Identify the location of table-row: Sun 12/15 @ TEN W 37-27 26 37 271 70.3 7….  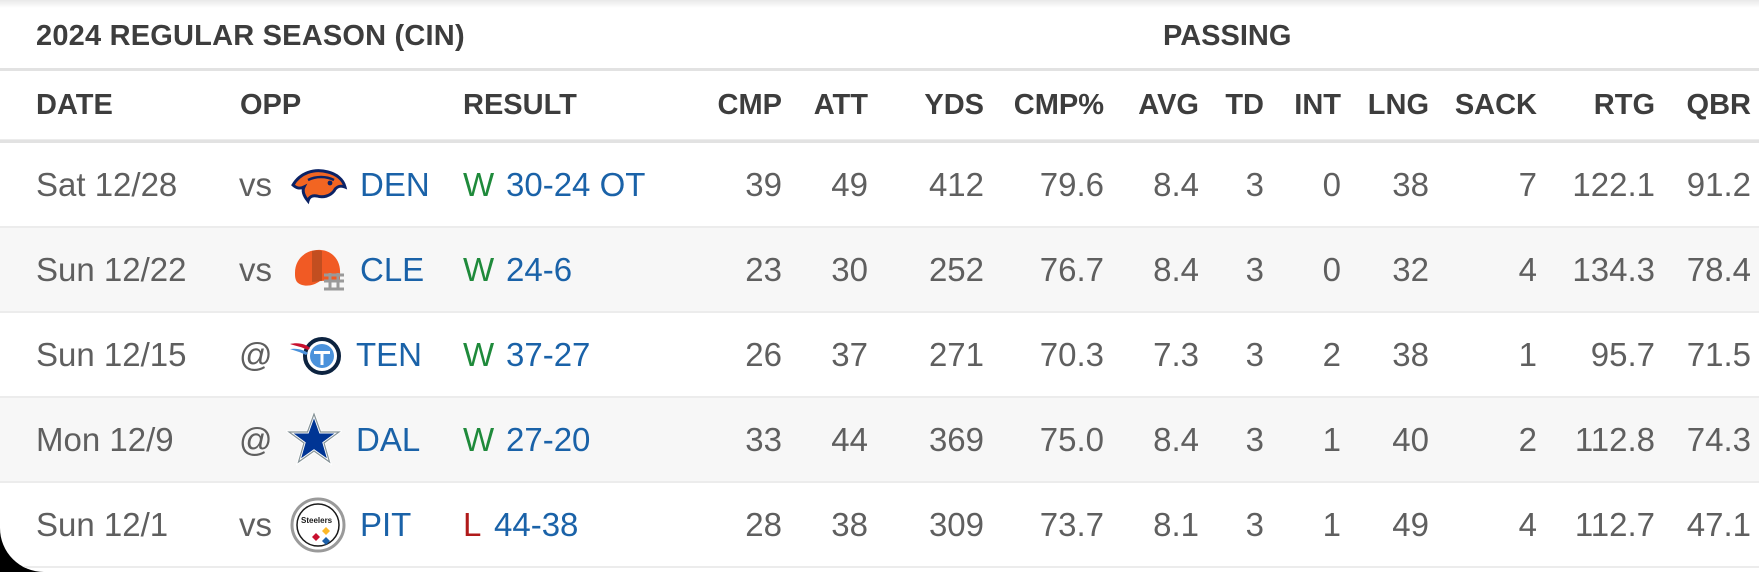
(879, 355).